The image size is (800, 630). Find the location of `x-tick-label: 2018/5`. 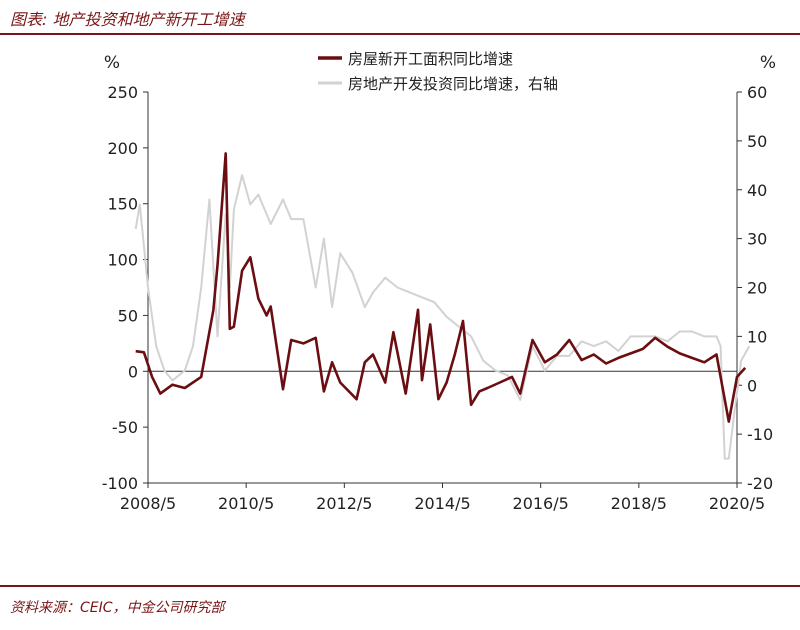

x-tick-label: 2018/5 is located at coordinates (639, 503).